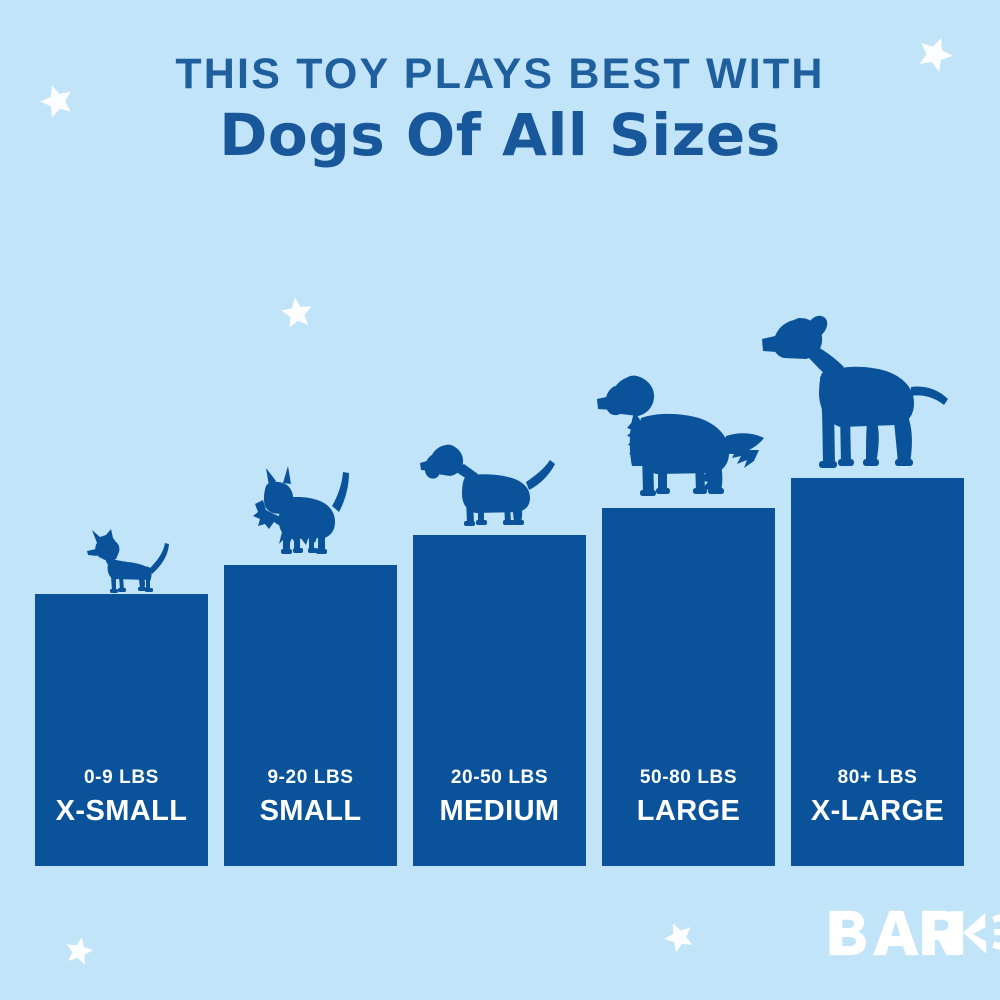 This screenshot has height=1000, width=1000. What do you see at coordinates (500, 135) in the screenshot?
I see `headline-title: Dogs Of All Sizes` at bounding box center [500, 135].